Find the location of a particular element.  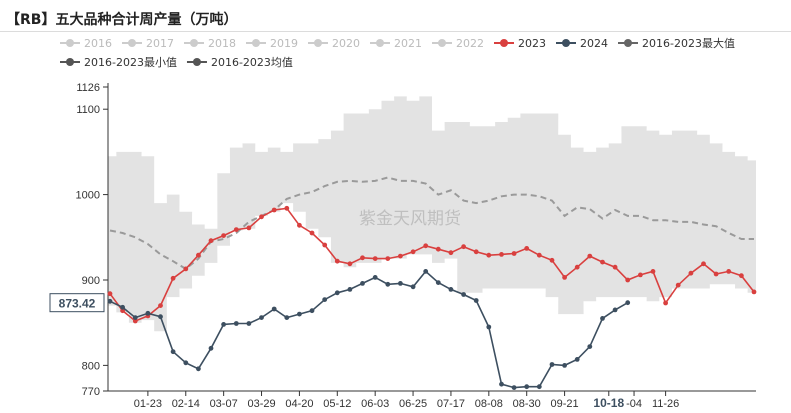

legend-item-2016: 2016 is located at coordinates (86, 43).